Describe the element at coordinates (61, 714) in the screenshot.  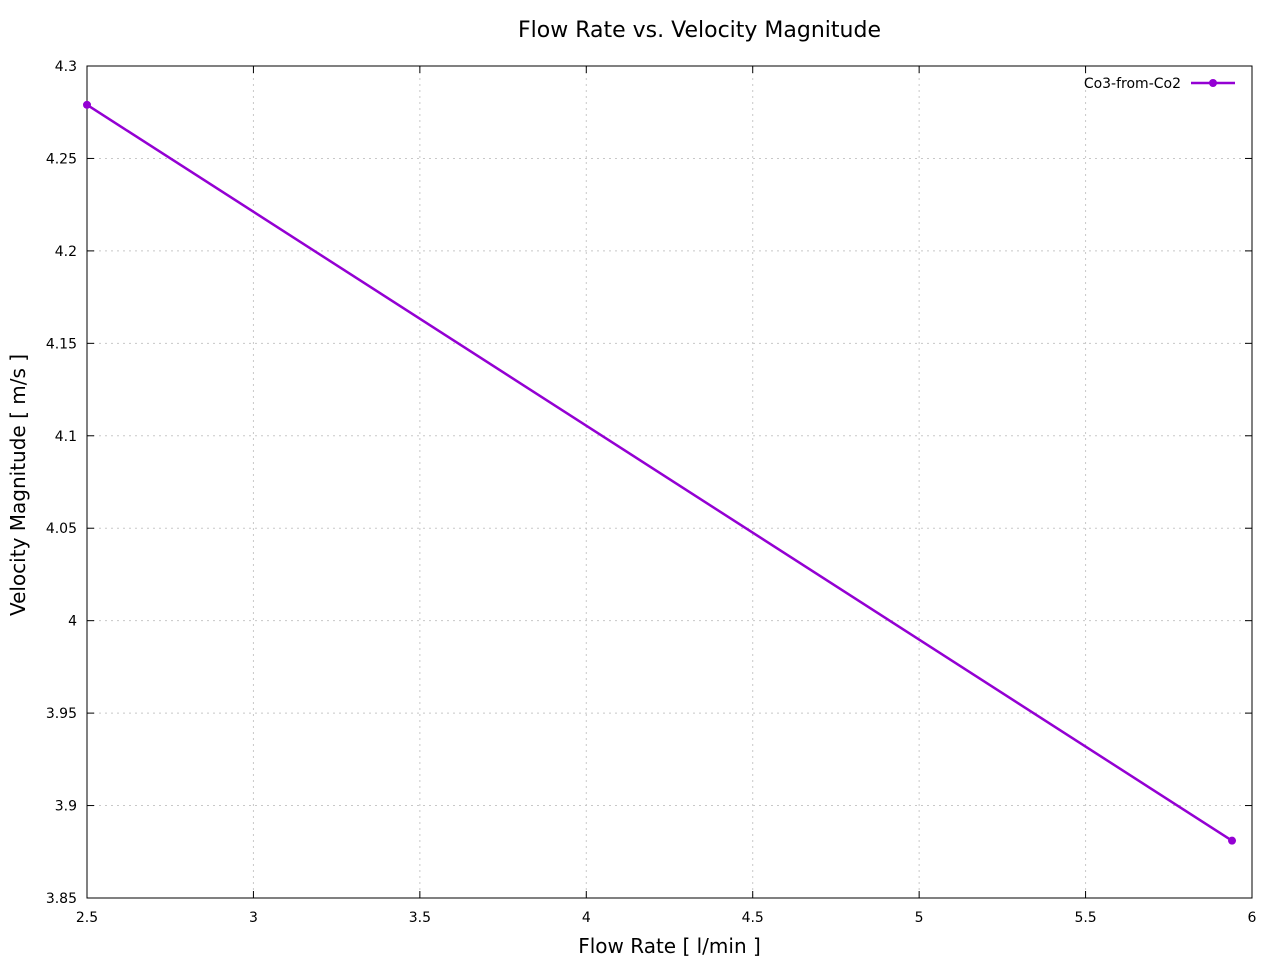
I see `y-tick-label: 3.95` at that location.